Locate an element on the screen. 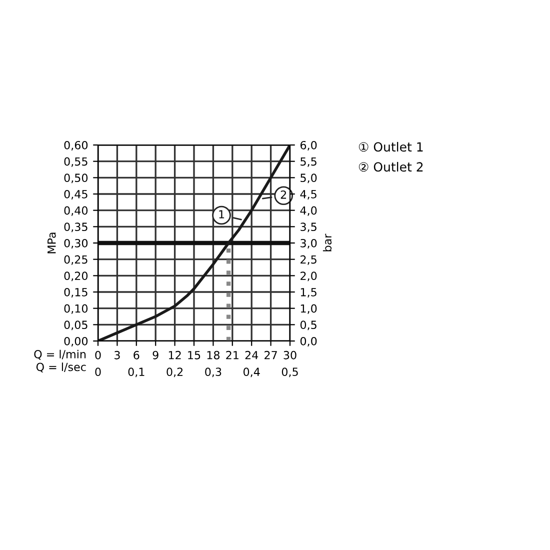  x2-tick-label: 0,4 is located at coordinates (252, 373).